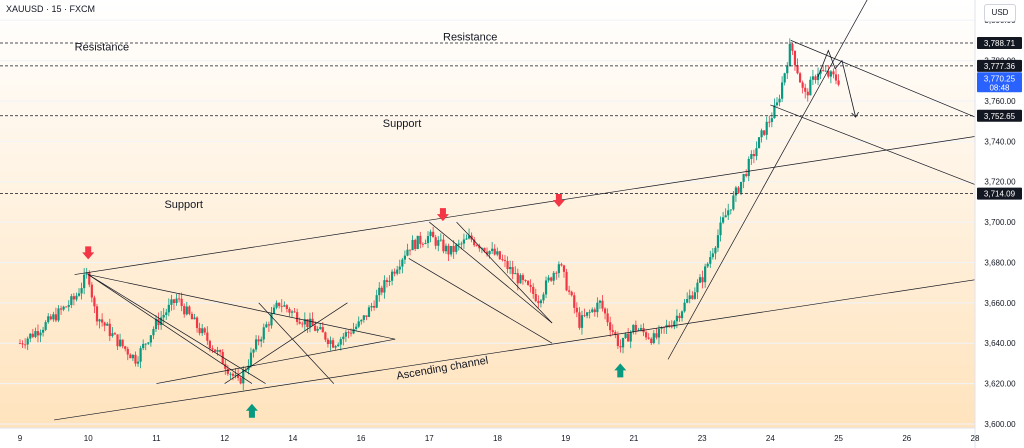 The image size is (1024, 448). I want to click on current-price-badge, so click(999, 82).